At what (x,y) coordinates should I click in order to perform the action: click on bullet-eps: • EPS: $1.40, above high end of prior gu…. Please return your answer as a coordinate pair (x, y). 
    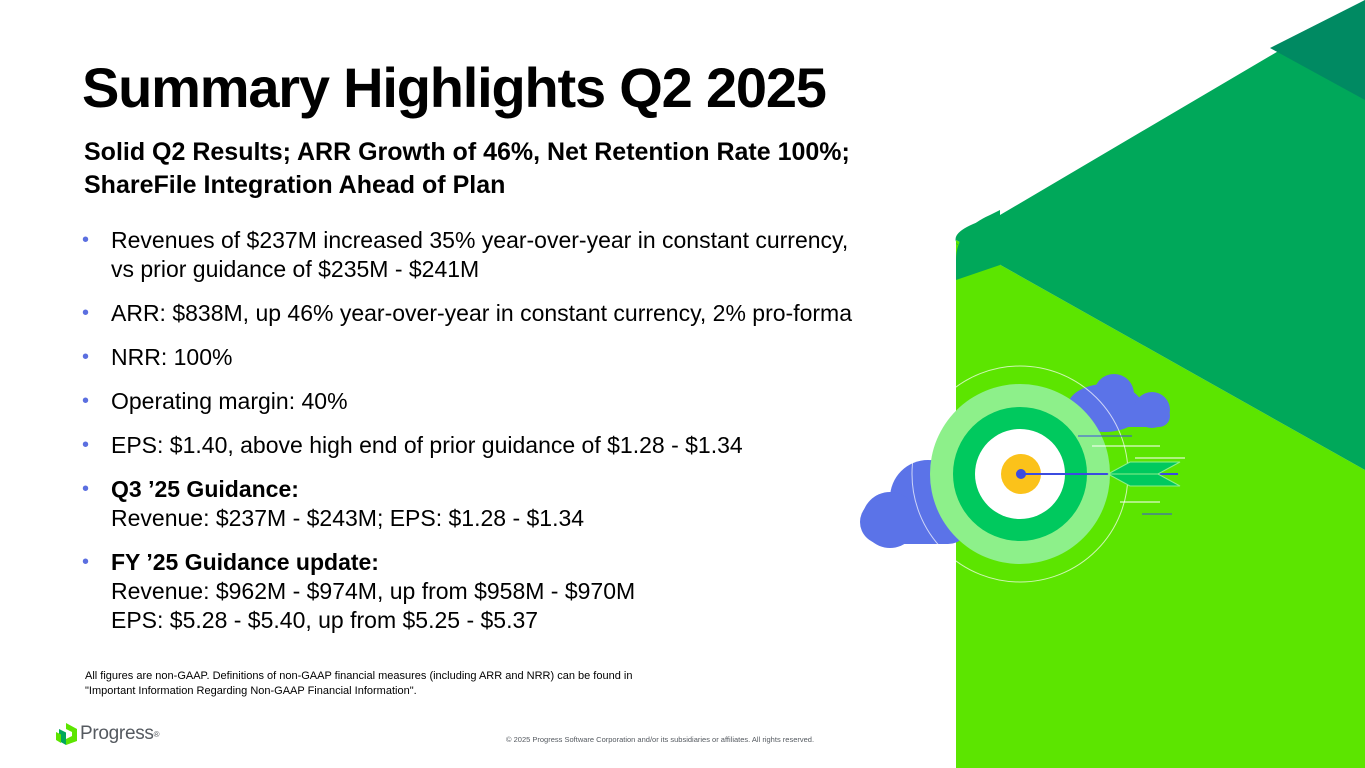
    Looking at the image, I should click on (502, 445).